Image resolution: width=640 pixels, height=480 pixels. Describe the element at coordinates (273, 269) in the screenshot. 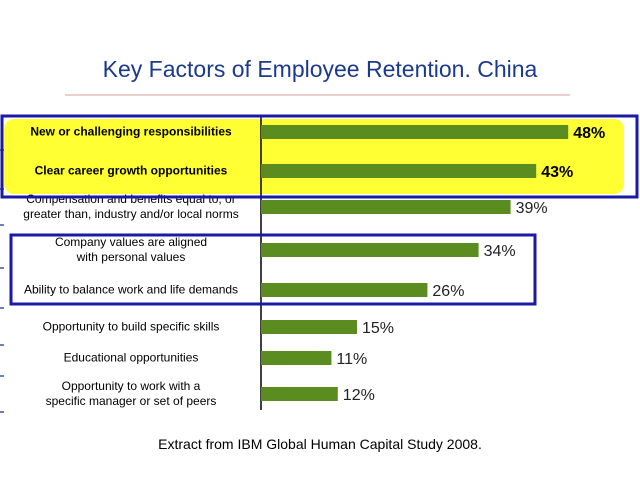

I see `box` at that location.